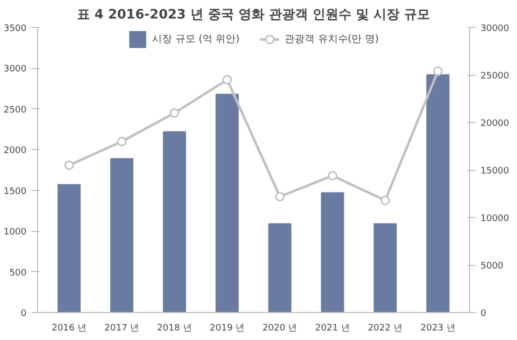 This screenshot has width=517, height=340. I want to click on legend-label: 관광객 유치수(만 명), so click(331, 39).